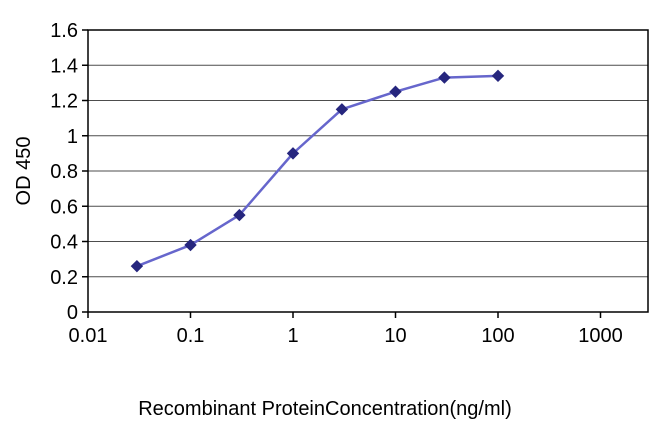 This screenshot has width=650, height=433. Describe the element at coordinates (72, 137) in the screenshot. I see `y-tick-label: 1` at that location.